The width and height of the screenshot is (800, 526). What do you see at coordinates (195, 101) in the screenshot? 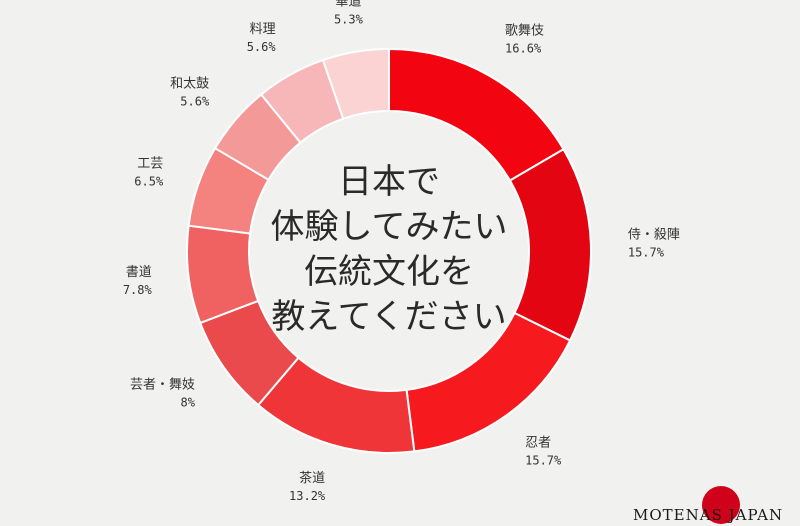
I see `slice-value-8: 5.6%` at bounding box center [195, 101].